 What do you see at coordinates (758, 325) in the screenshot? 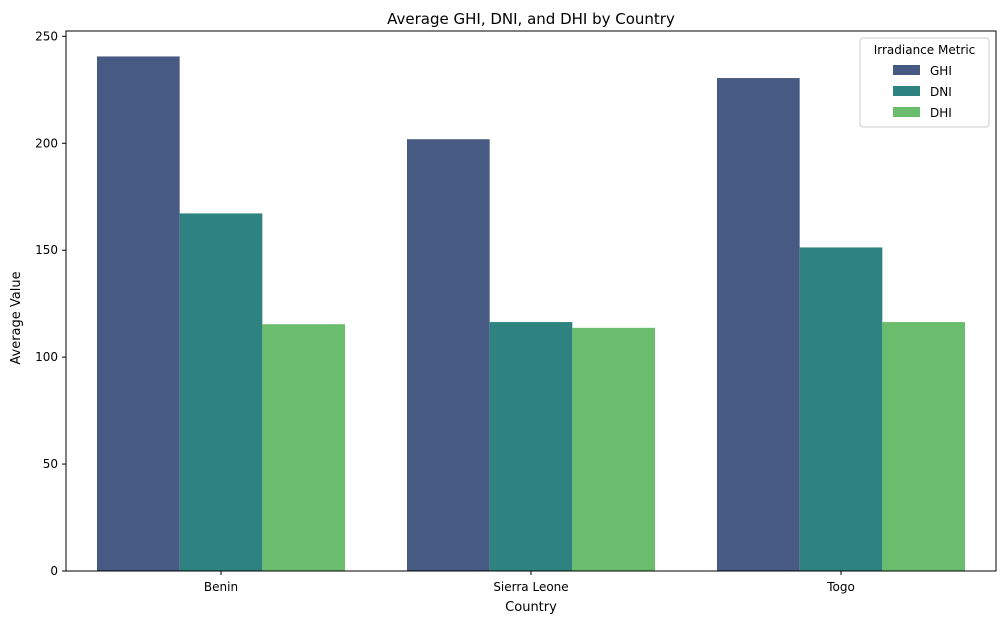
I see `bar-ghi-togo` at bounding box center [758, 325].